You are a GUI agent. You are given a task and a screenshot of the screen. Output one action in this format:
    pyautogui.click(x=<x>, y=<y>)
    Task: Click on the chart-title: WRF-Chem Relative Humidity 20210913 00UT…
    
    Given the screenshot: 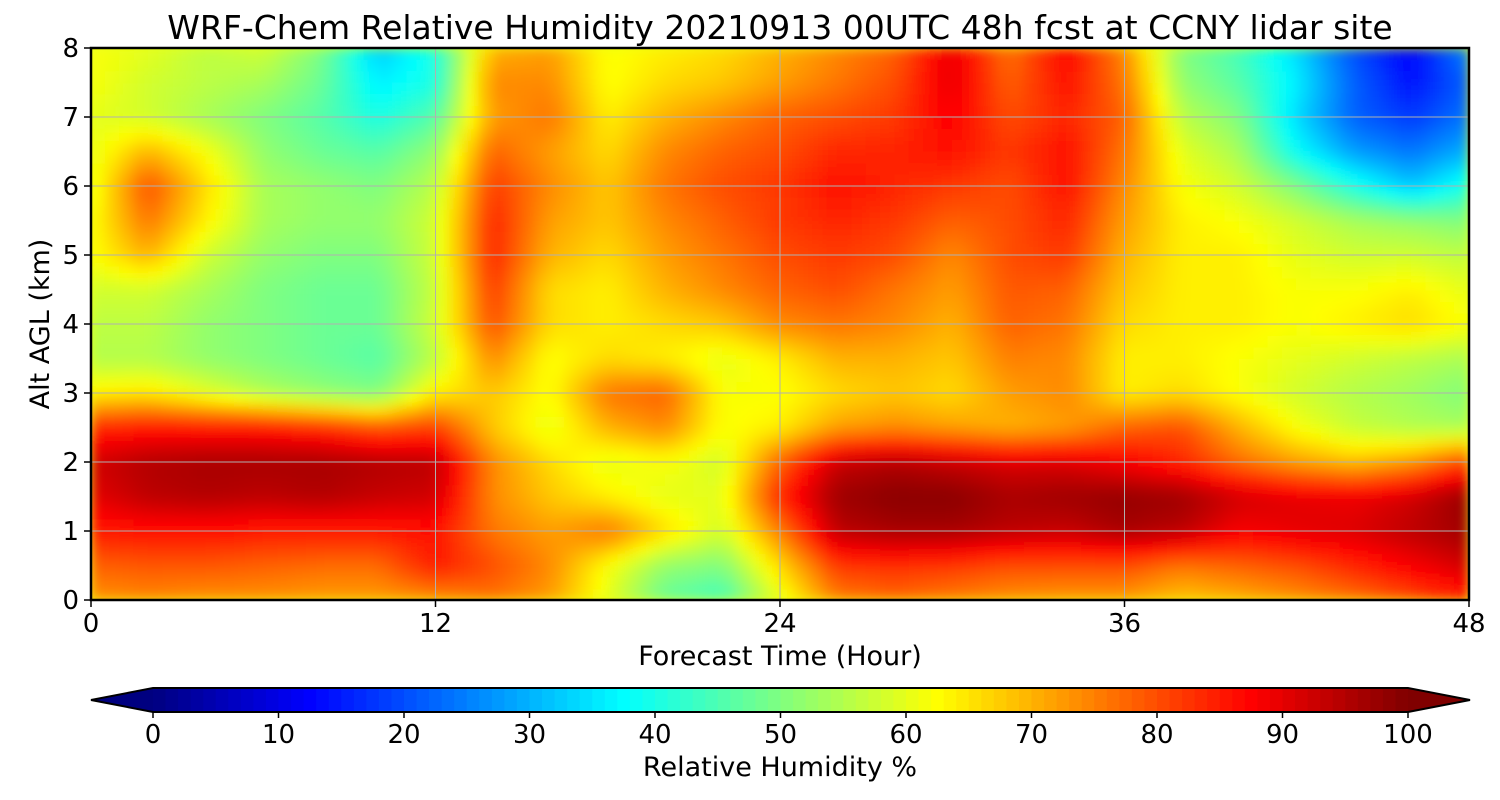 What is the action you would take?
    pyautogui.click(x=779, y=27)
    